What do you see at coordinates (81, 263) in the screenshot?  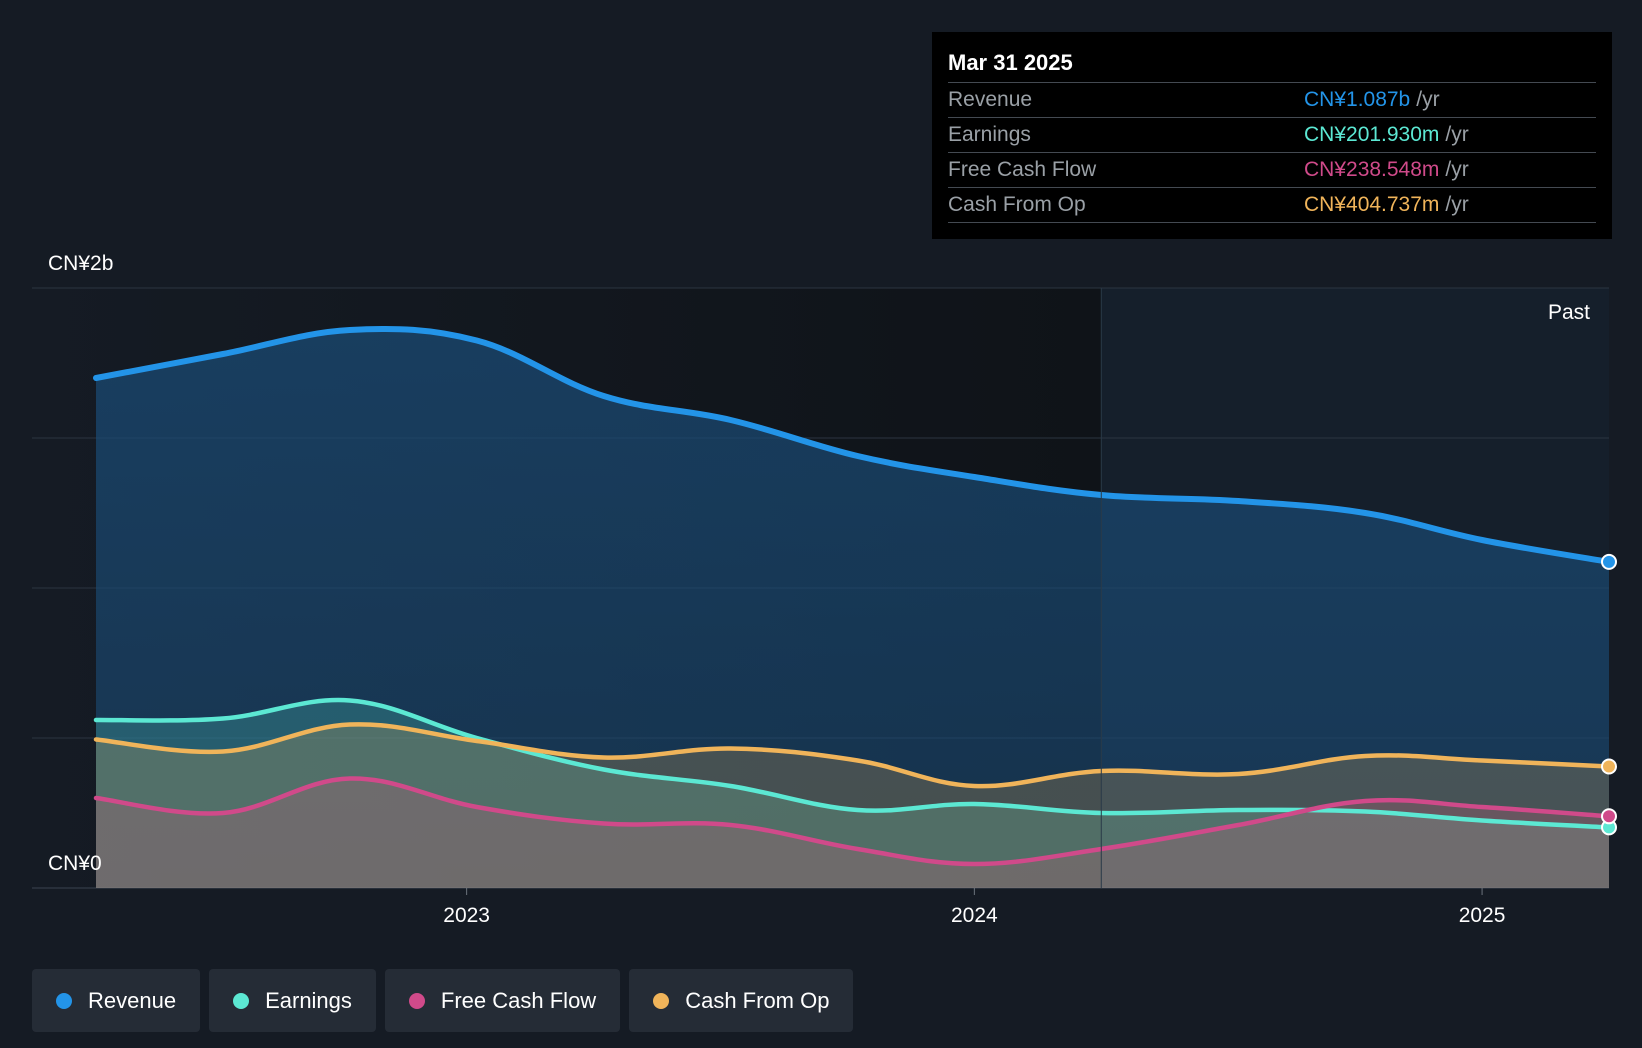 I see `y-axis-top-label: CN¥2b` at bounding box center [81, 263].